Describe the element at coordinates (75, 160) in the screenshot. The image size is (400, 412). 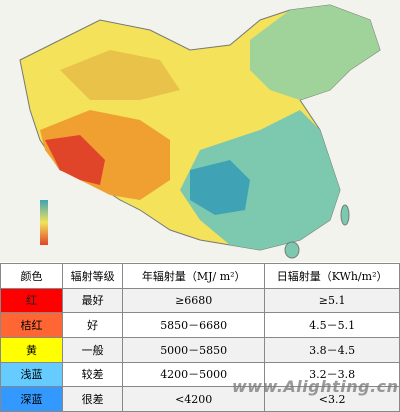
I see `tibet-region` at that location.